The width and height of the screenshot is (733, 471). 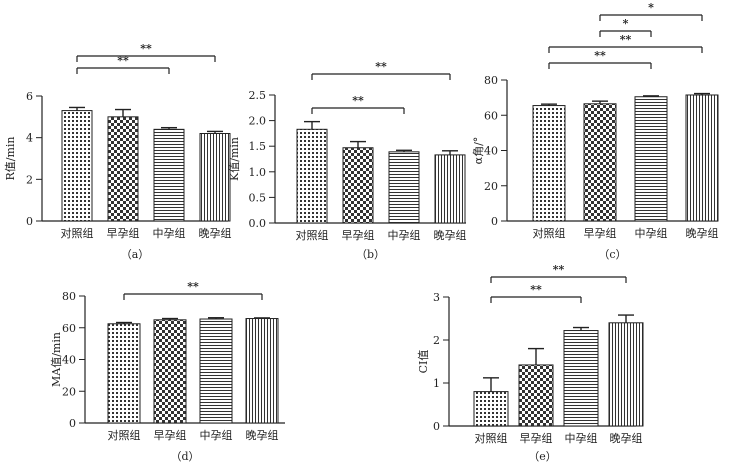 What do you see at coordinates (423, 362) in the screenshot?
I see `y-axis-label: CI值` at bounding box center [423, 362].